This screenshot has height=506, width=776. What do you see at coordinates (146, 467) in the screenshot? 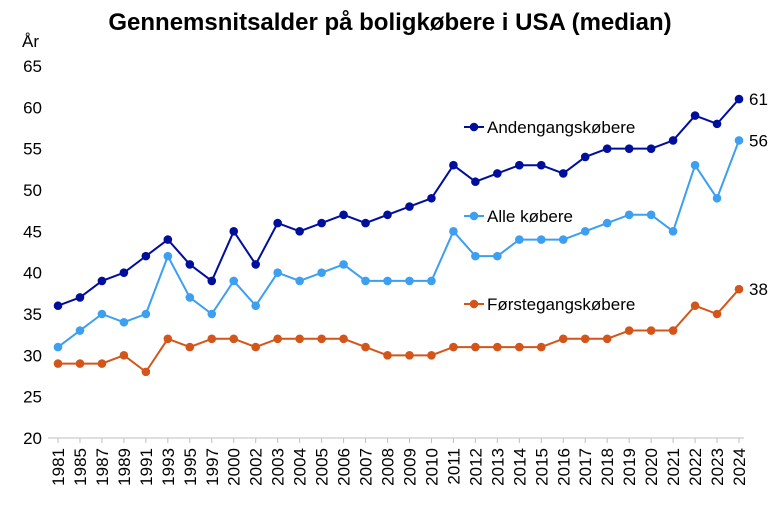
I see `x-tick-label: 1991` at bounding box center [146, 467].